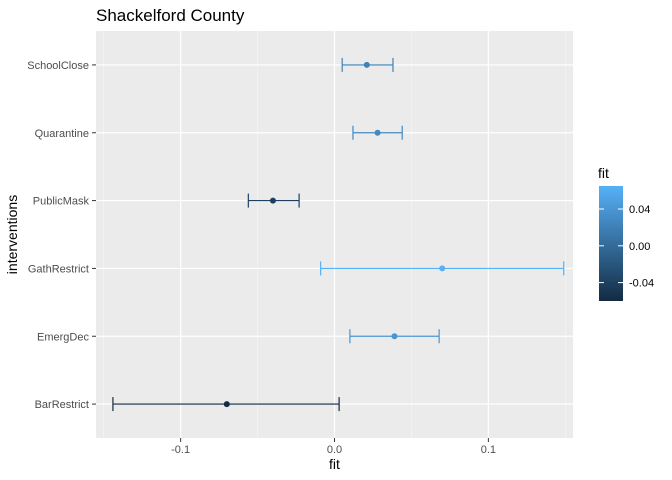 This screenshot has width=672, height=480. I want to click on point-GathRestrict, so click(442, 268).